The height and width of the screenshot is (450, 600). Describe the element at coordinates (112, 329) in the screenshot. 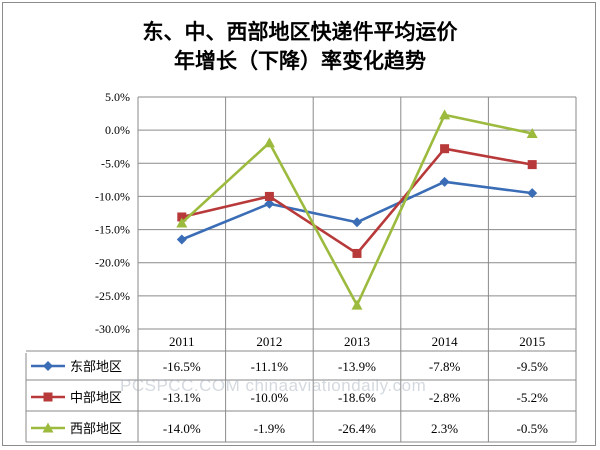

I see `y-tick-label: -30.0%` at that location.